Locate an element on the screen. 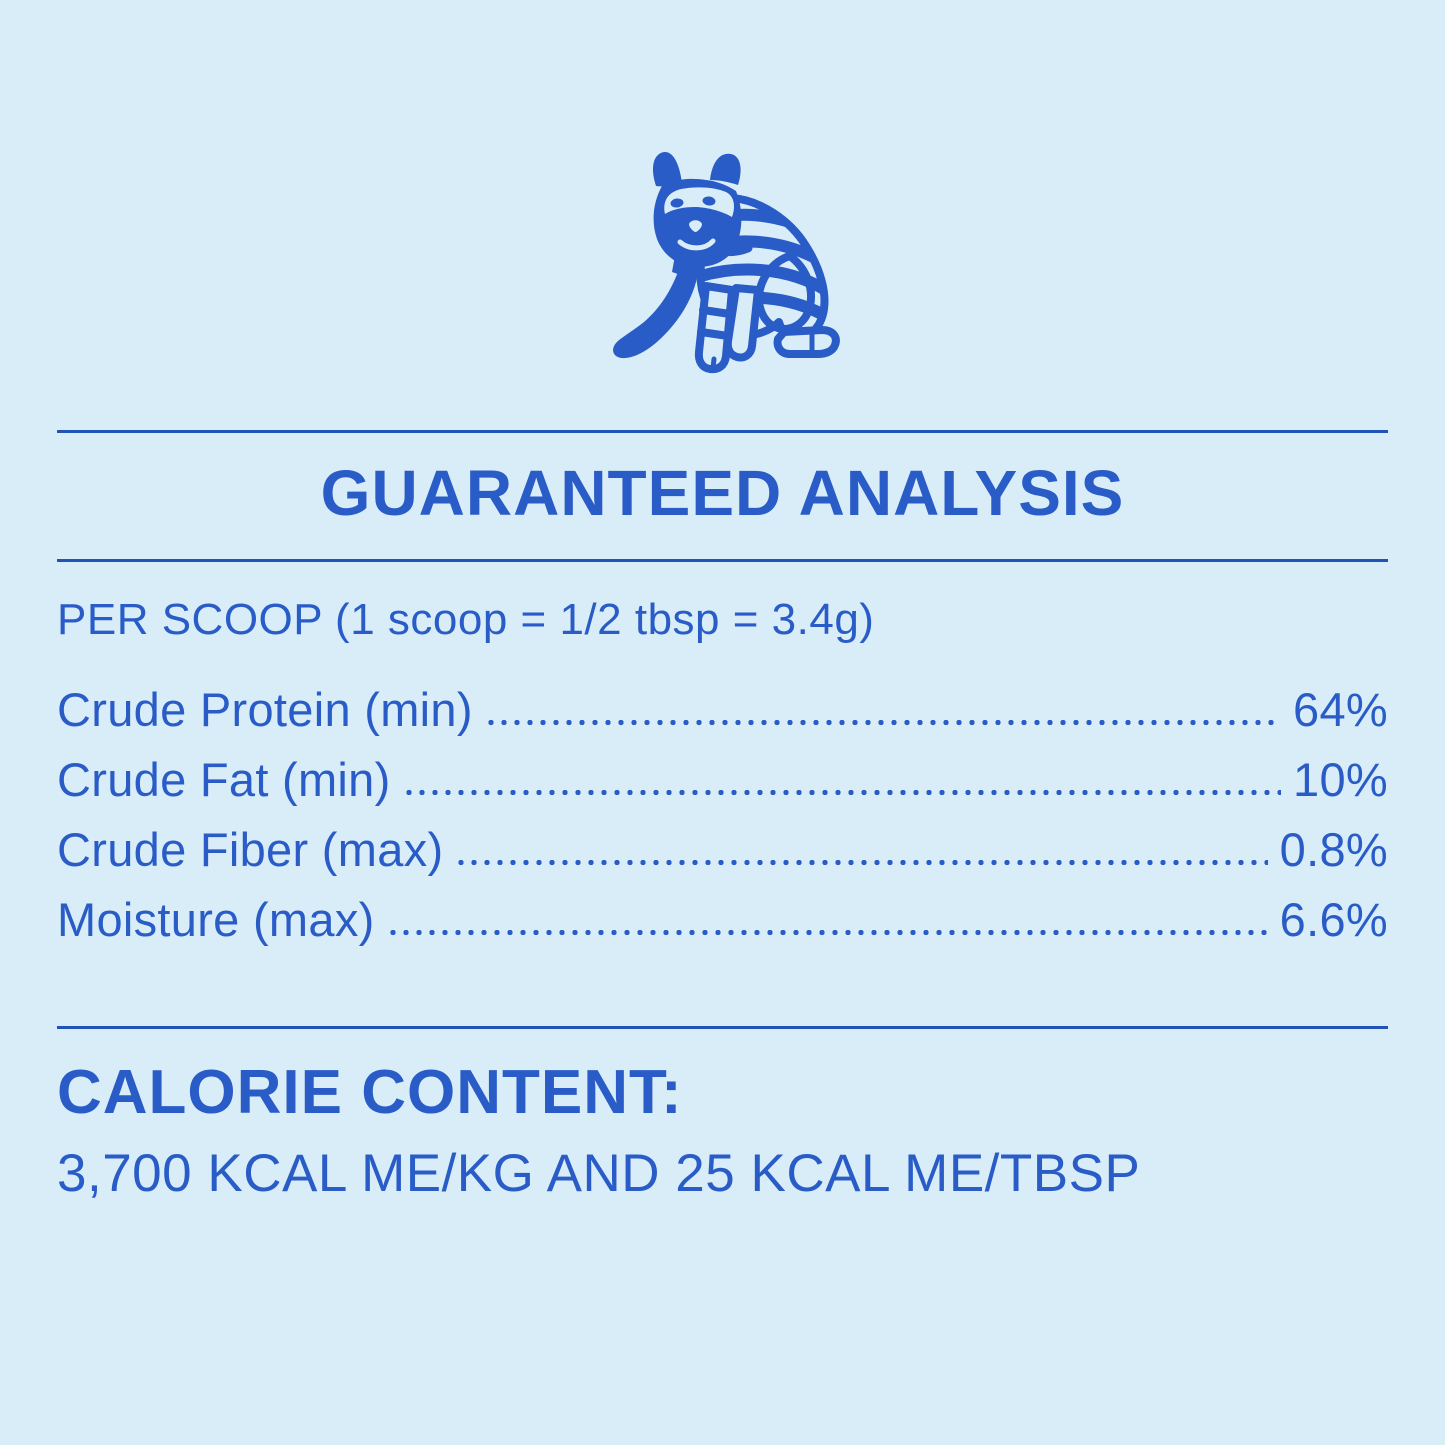 The image size is (1445, 1445). dog-icon is located at coordinates (726, 262).